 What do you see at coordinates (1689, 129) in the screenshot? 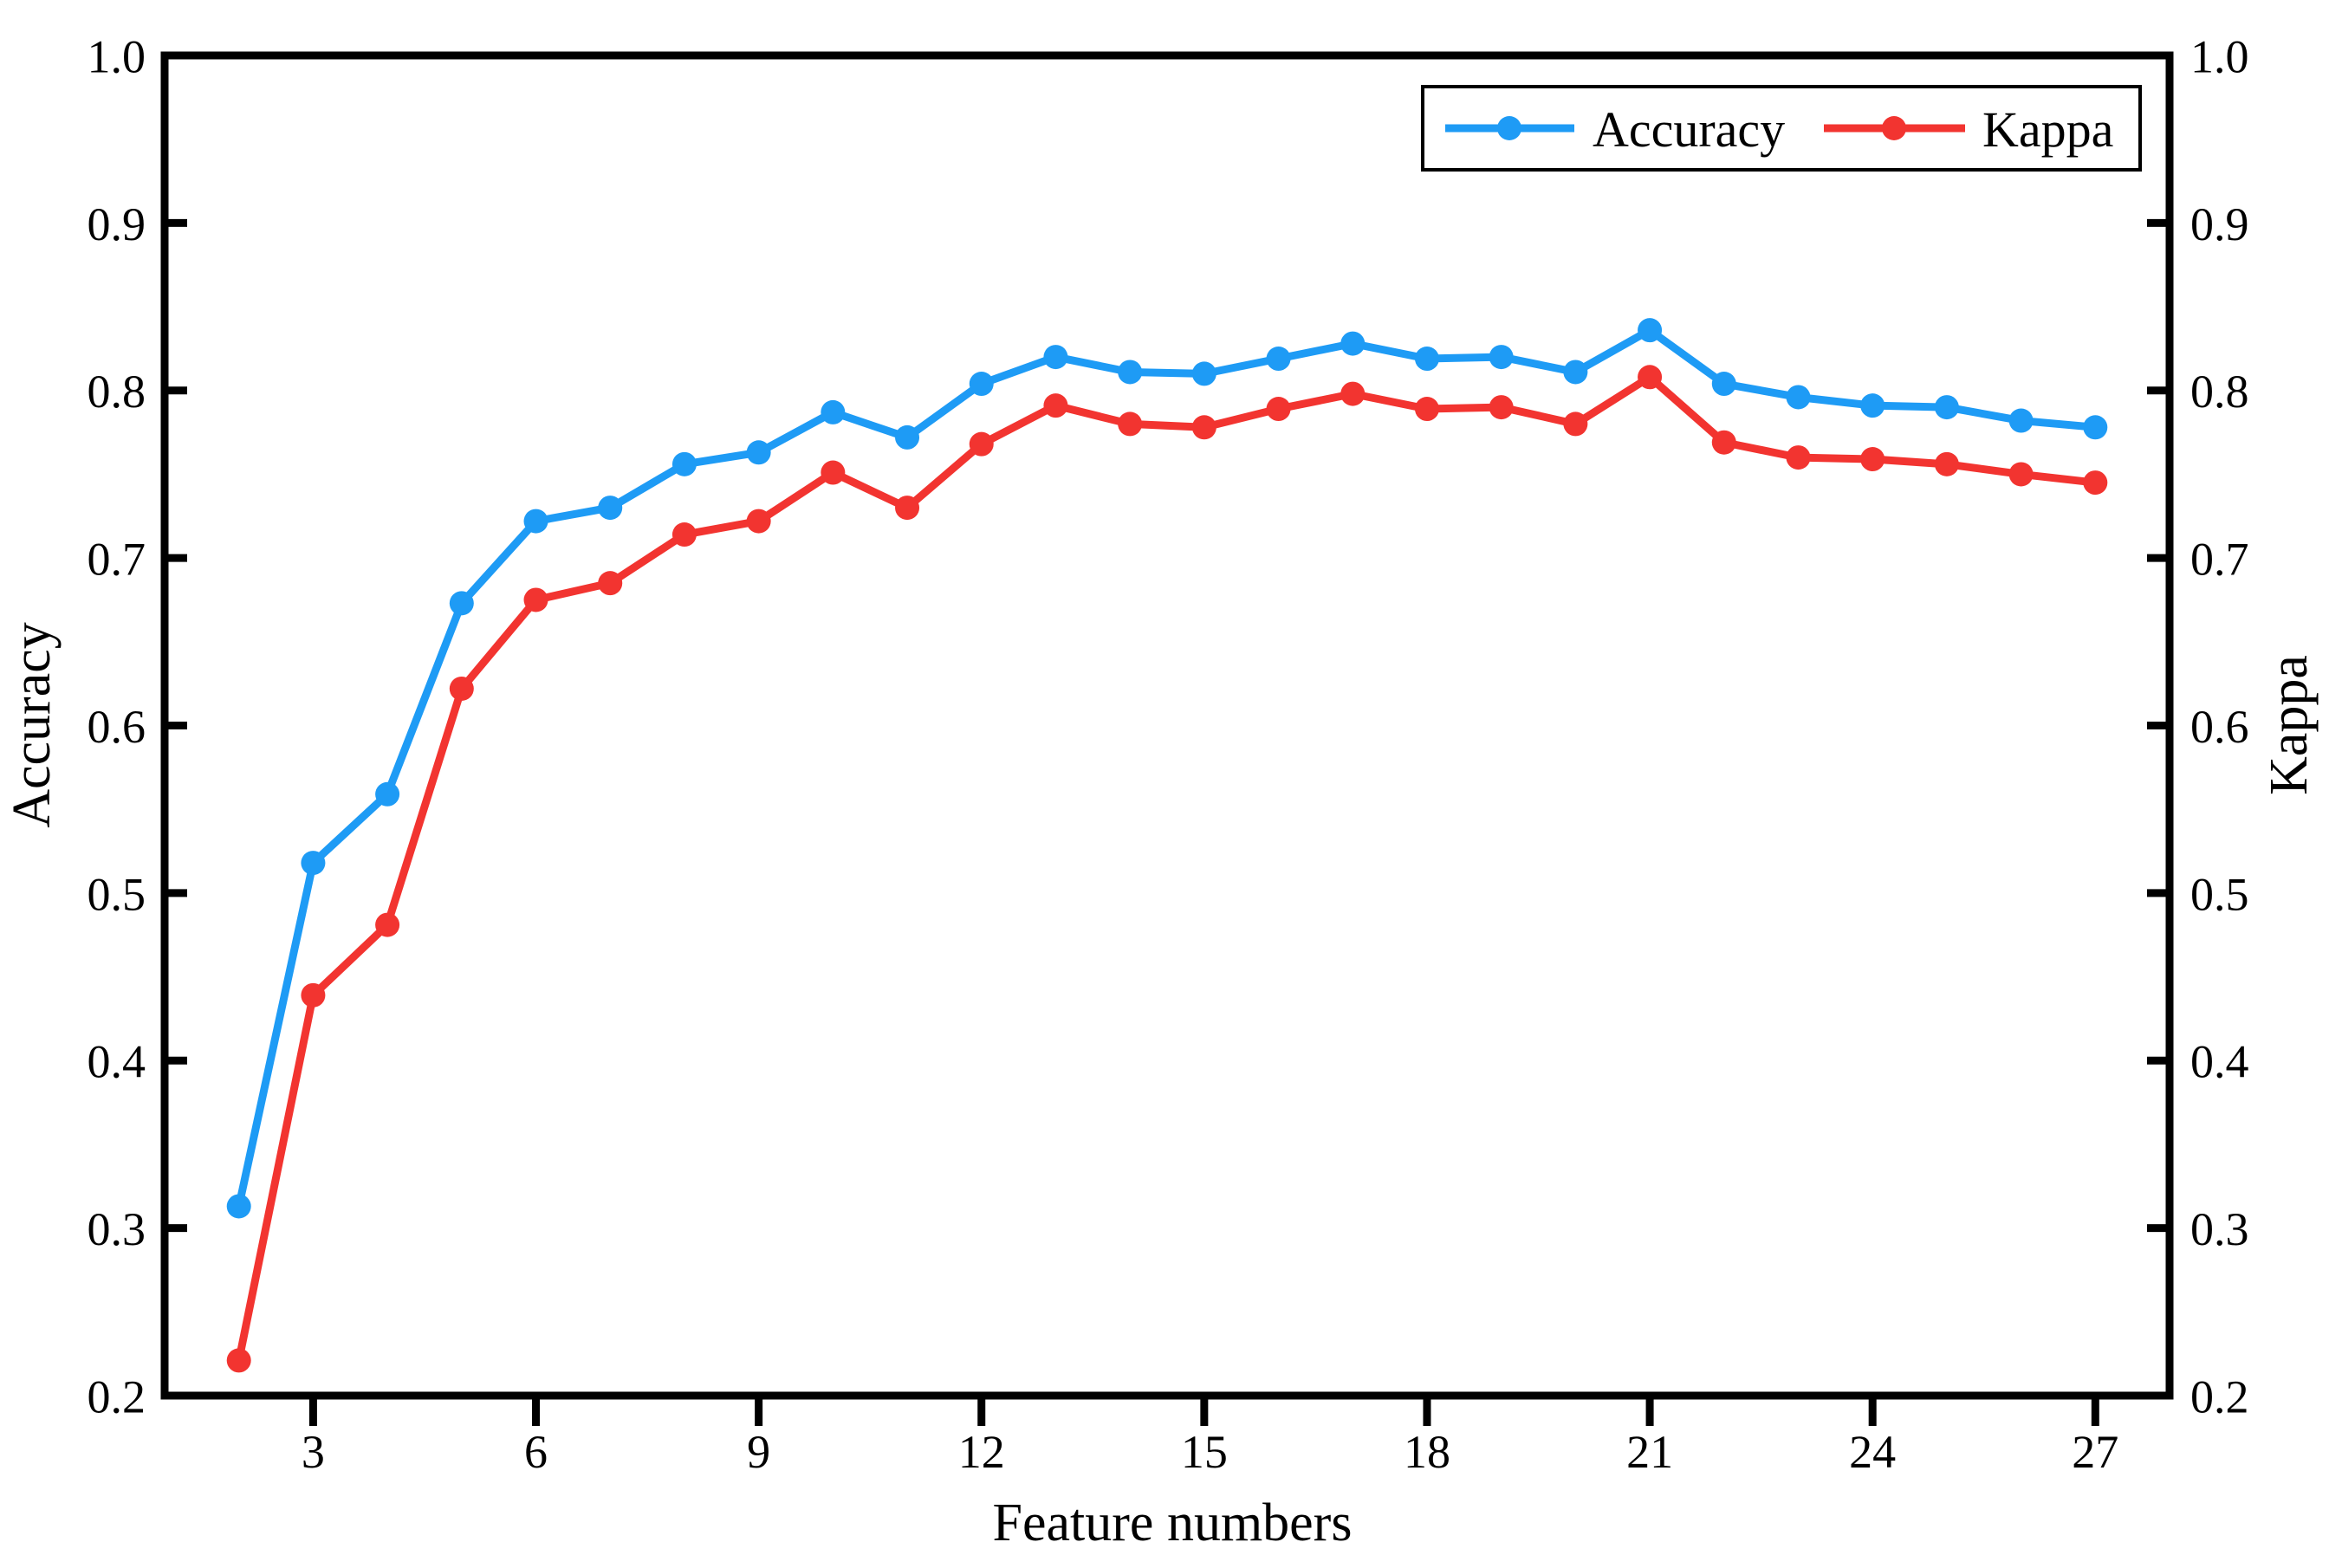
I see `legend-label-accuracy: Accuracy` at bounding box center [1689, 129].